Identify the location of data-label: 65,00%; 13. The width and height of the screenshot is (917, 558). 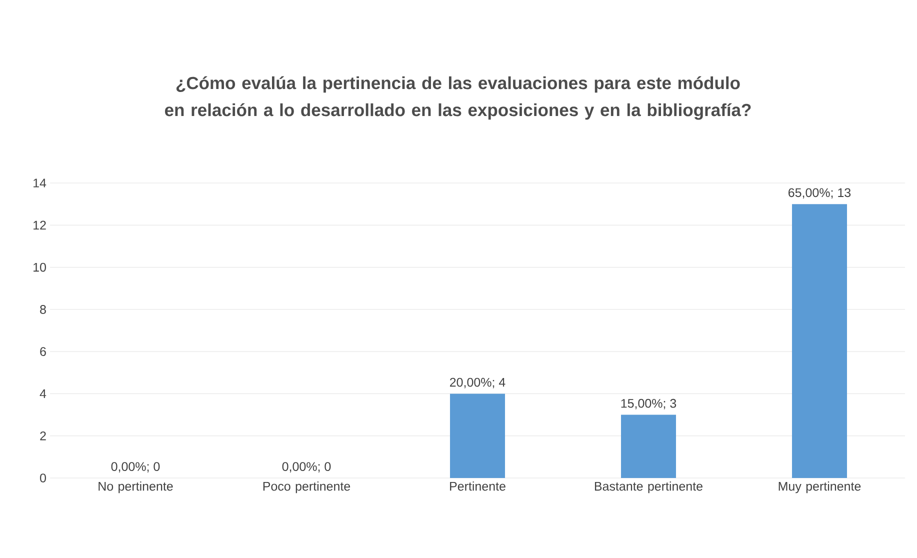
(819, 193).